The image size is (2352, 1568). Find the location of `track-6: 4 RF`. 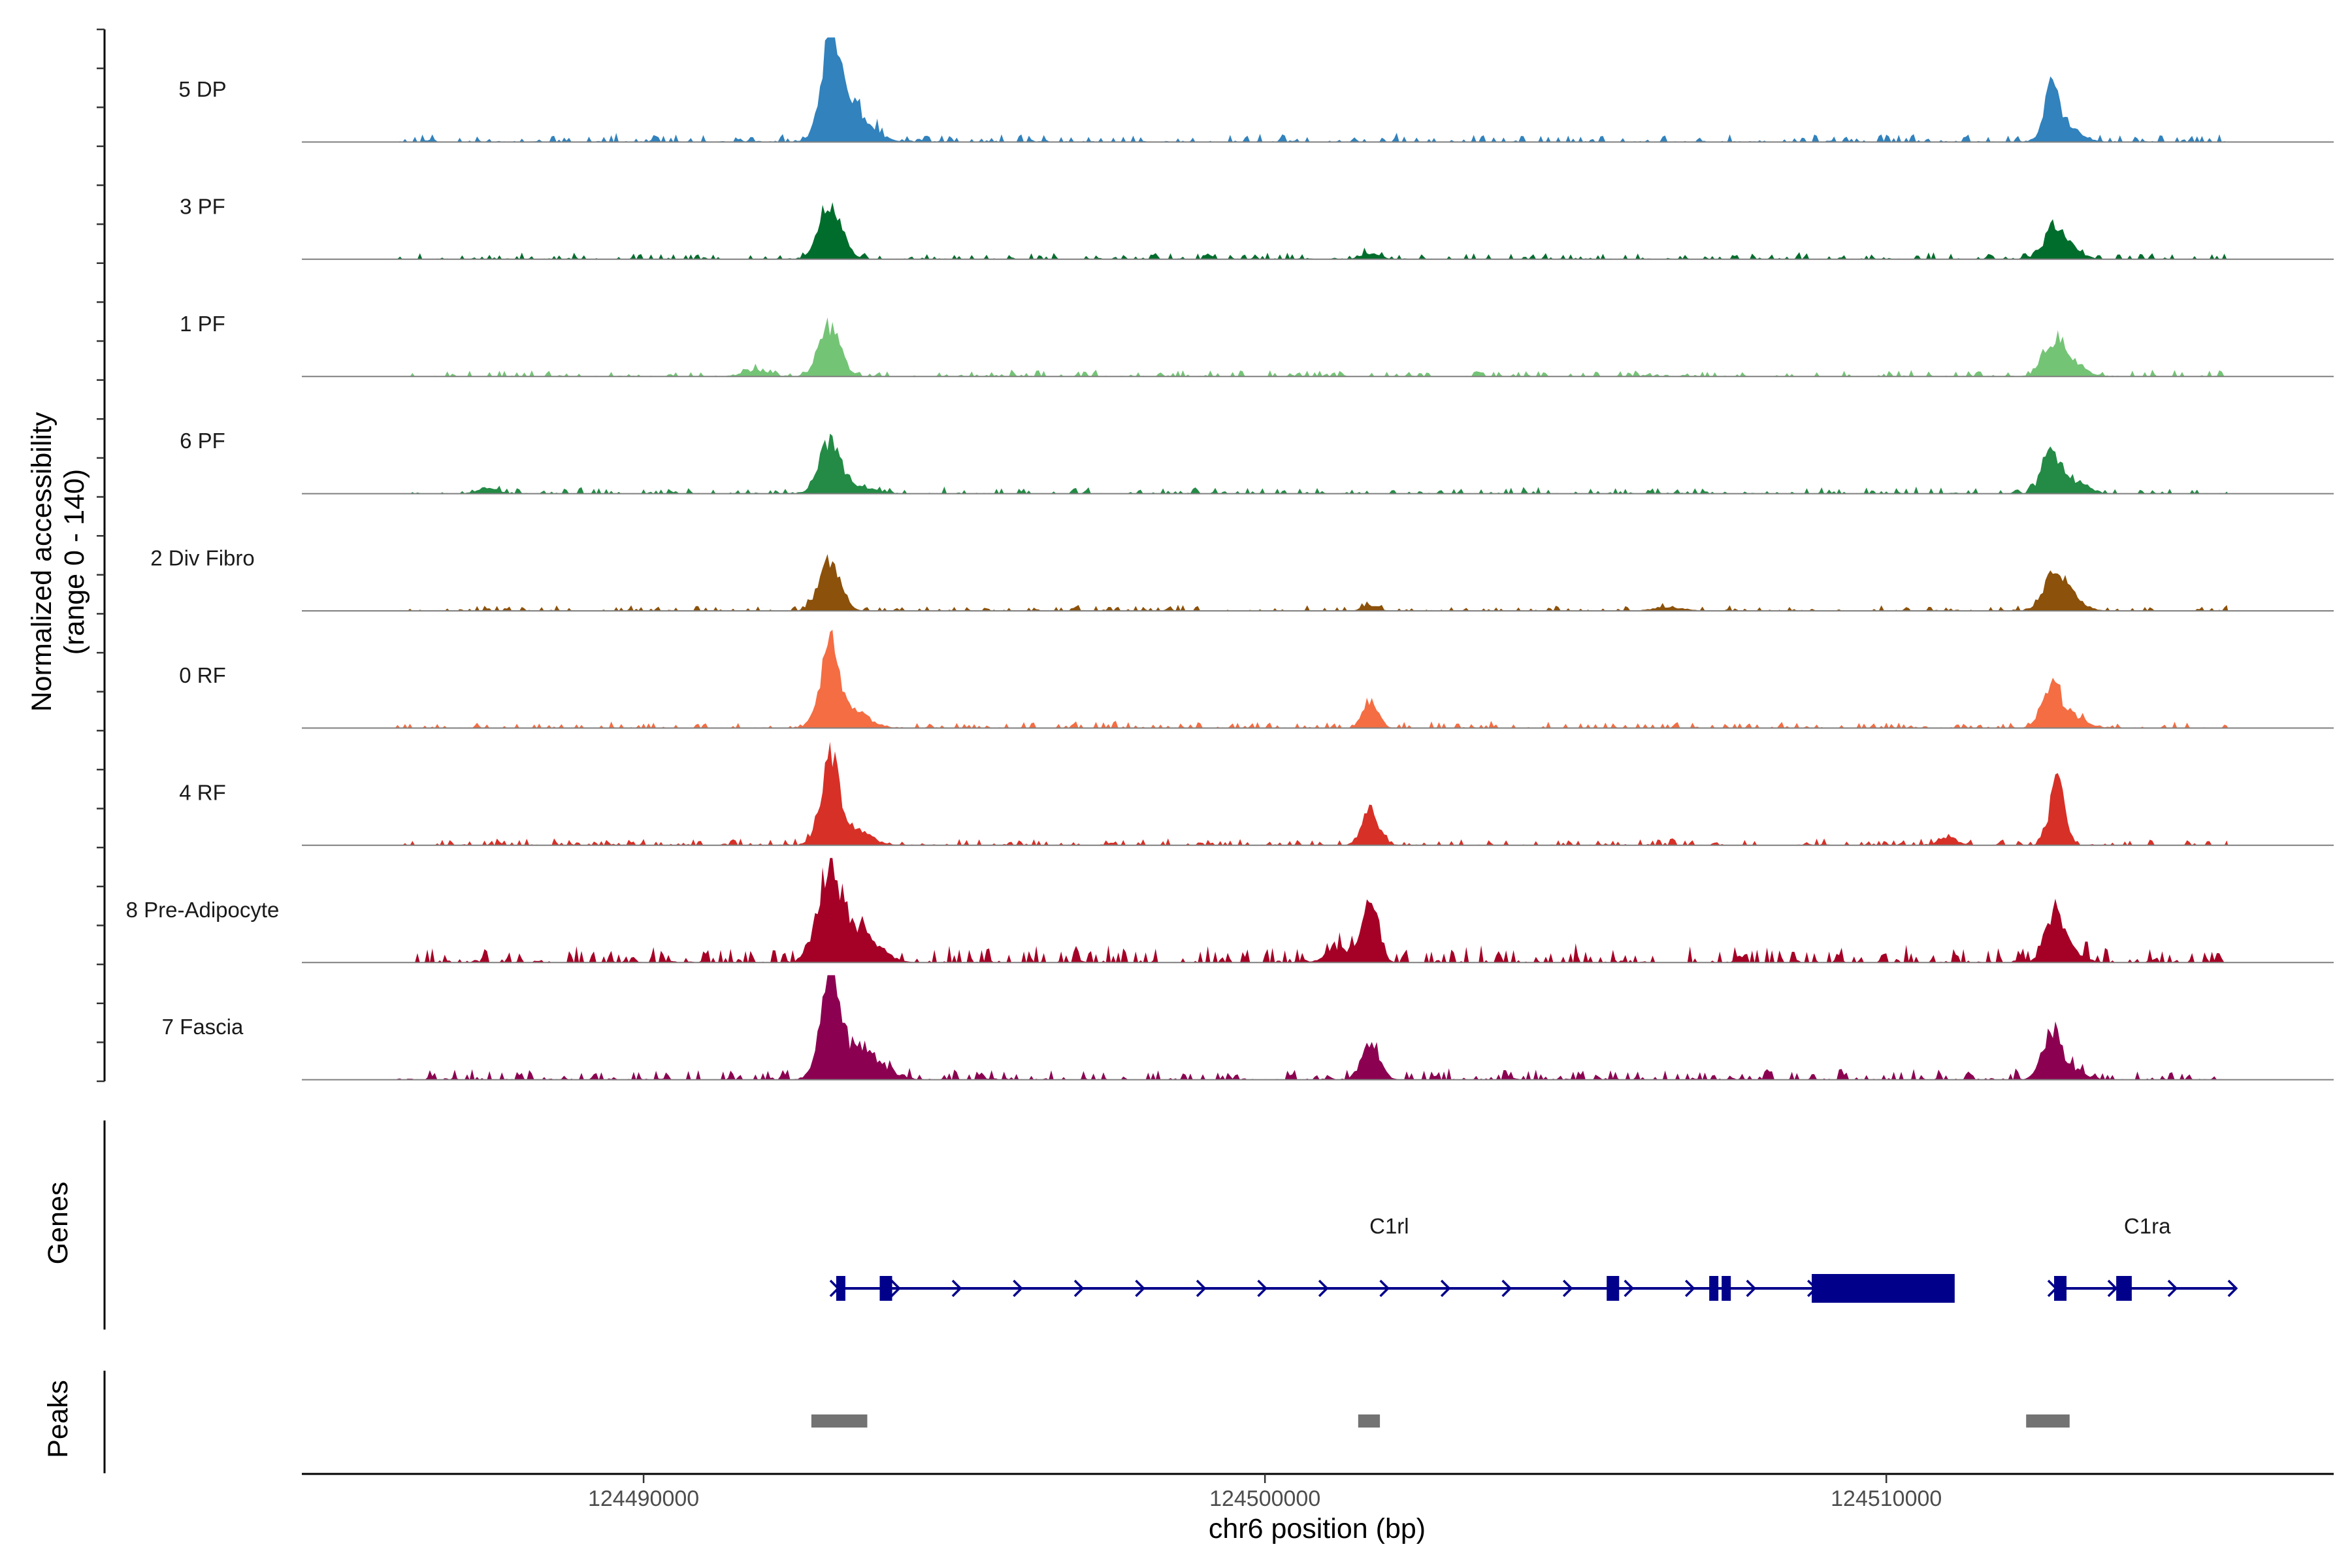

track-6: 4 RF is located at coordinates (1256, 794).